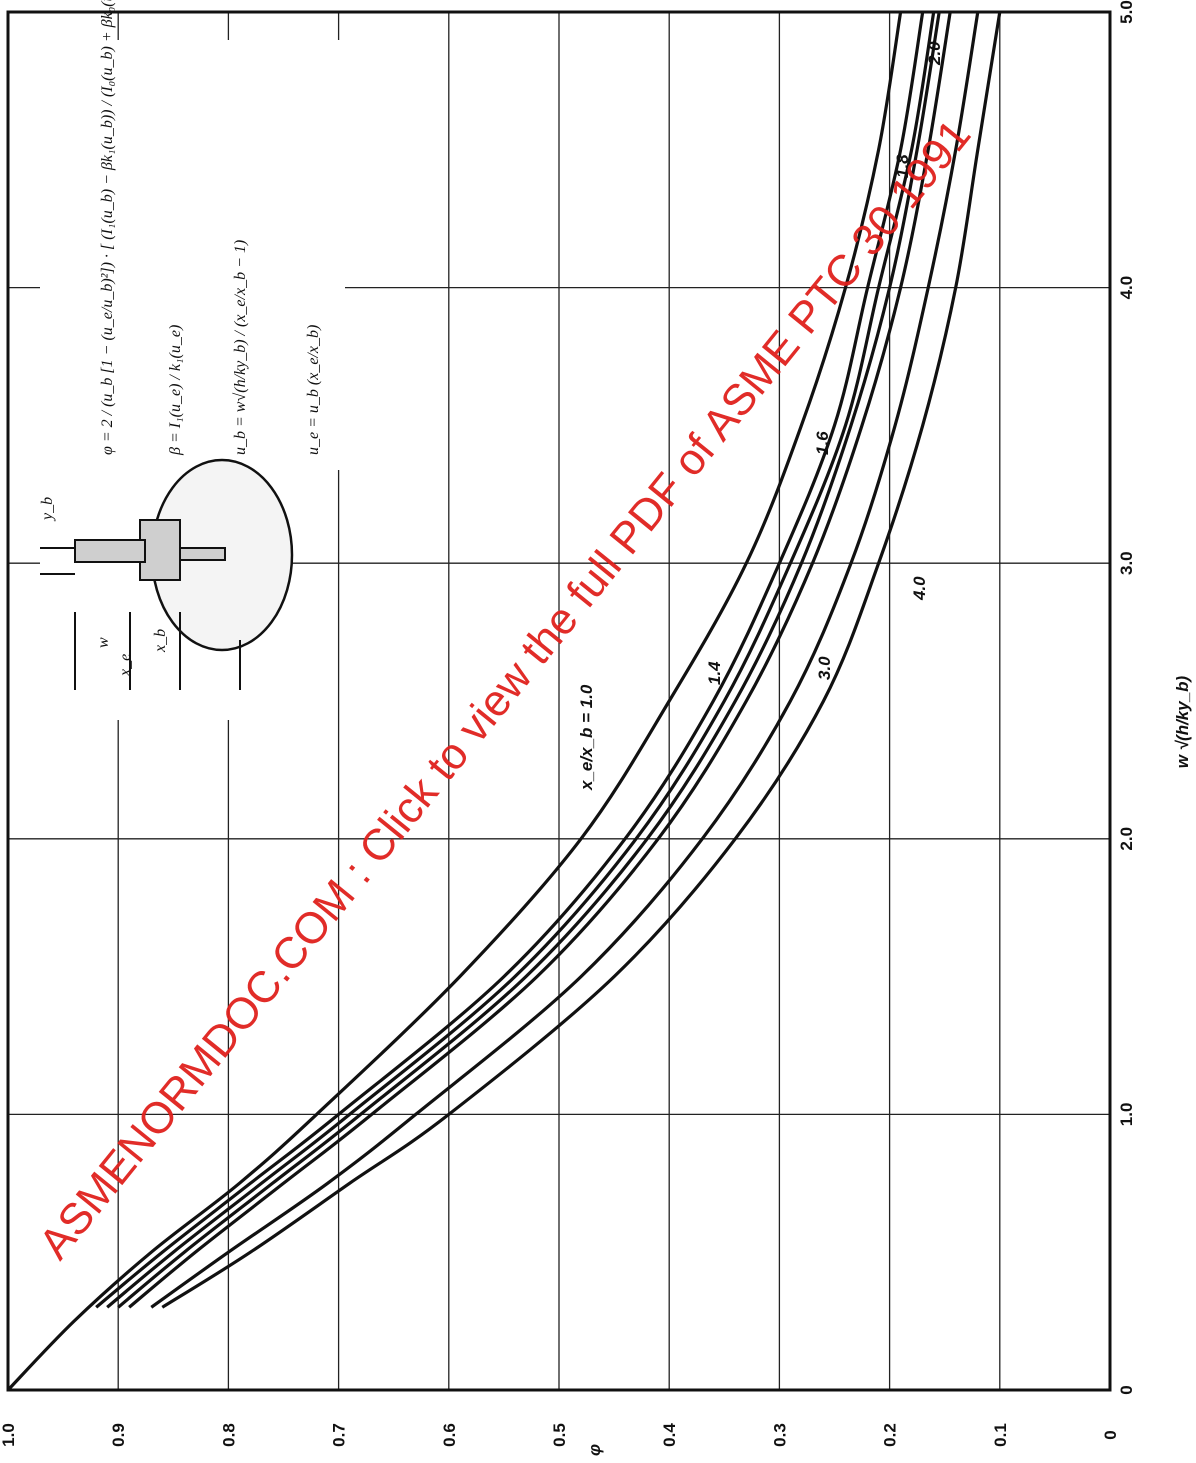 This screenshot has width=1196, height=1463. What do you see at coordinates (934, 53) in the screenshot?
I see `curve-label-2-0: 2.0` at bounding box center [934, 53].